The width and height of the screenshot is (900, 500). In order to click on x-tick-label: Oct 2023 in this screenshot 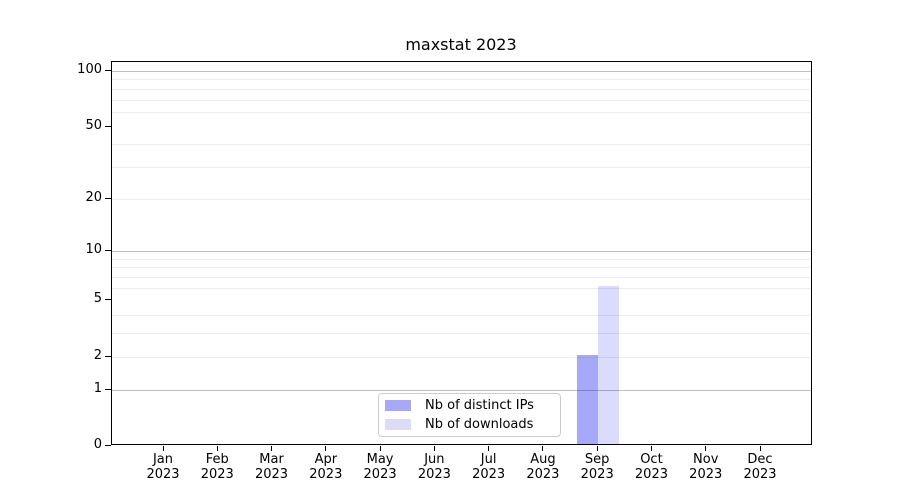, I will do `click(651, 467)`.